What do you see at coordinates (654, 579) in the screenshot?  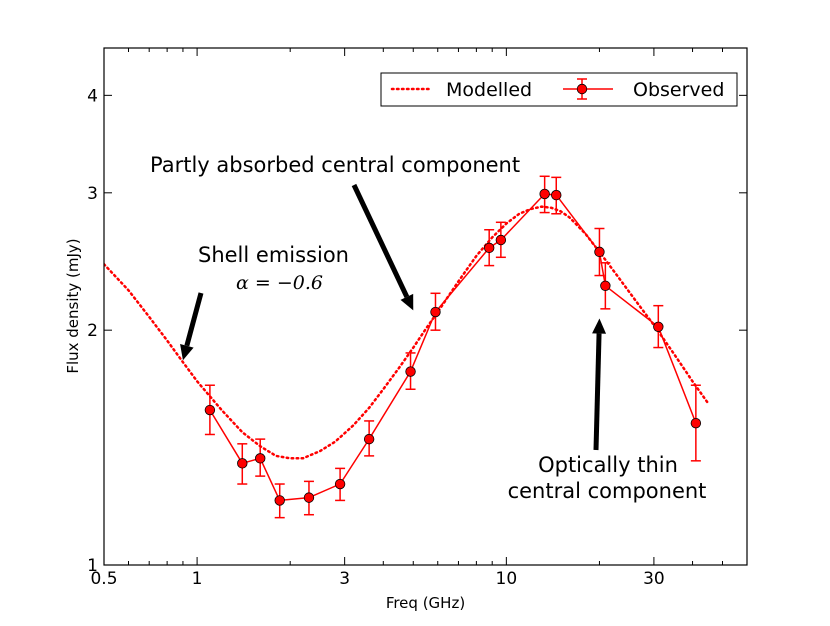 I see `x-tick-label: 30` at bounding box center [654, 579].